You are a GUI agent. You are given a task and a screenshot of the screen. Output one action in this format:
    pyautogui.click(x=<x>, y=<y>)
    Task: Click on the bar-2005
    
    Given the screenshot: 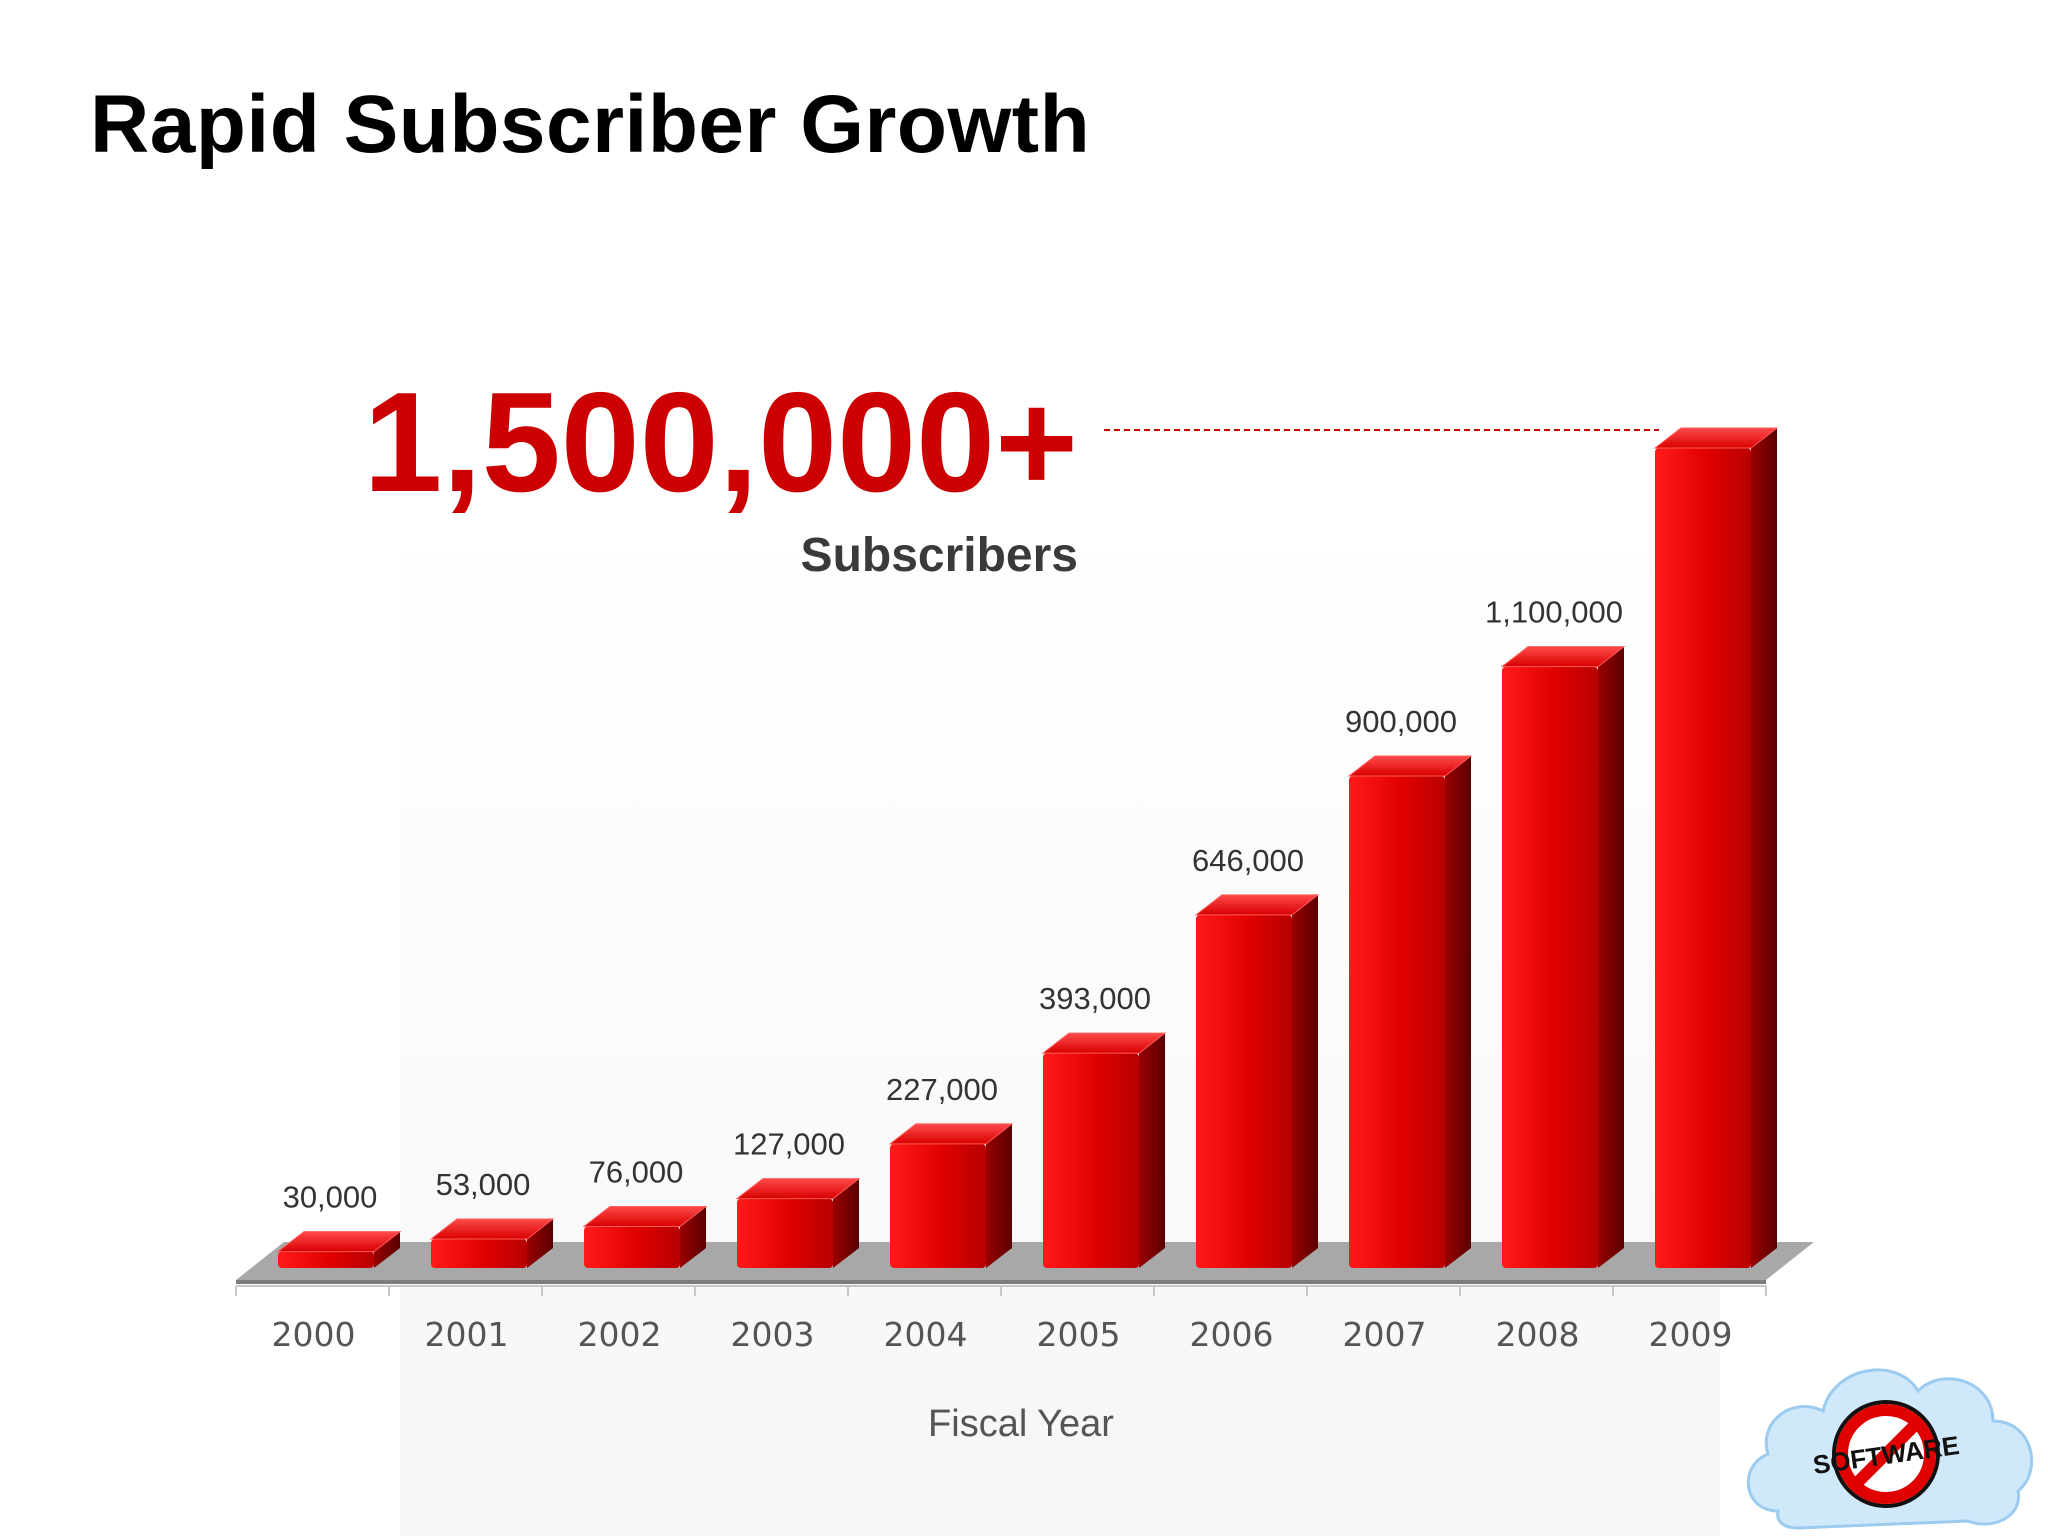 What is the action you would take?
    pyautogui.click(x=1104, y=1150)
    